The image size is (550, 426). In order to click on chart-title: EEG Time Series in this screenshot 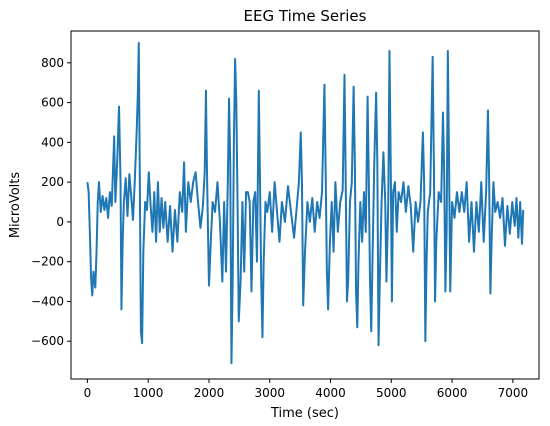, I will do `click(305, 16)`.